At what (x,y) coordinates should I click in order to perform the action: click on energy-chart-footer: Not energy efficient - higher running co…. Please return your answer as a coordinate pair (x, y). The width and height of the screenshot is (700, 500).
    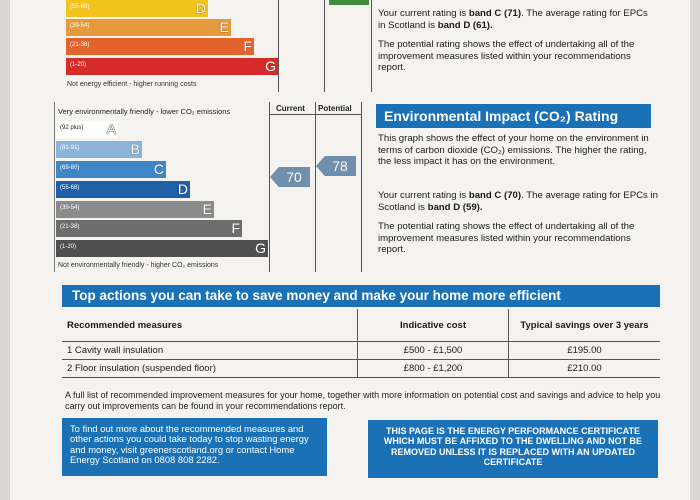
    Looking at the image, I should click on (132, 84).